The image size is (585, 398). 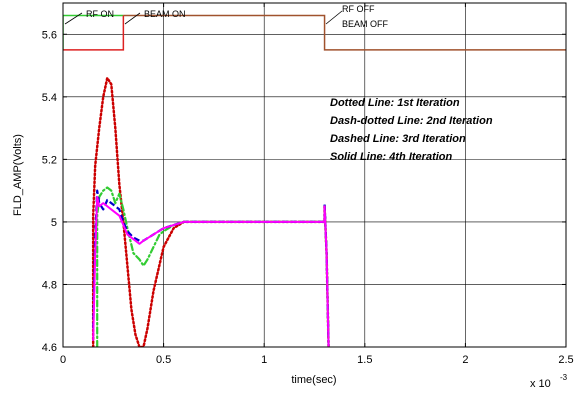 What do you see at coordinates (334, 17) in the screenshot?
I see `rf-off-arrow` at bounding box center [334, 17].